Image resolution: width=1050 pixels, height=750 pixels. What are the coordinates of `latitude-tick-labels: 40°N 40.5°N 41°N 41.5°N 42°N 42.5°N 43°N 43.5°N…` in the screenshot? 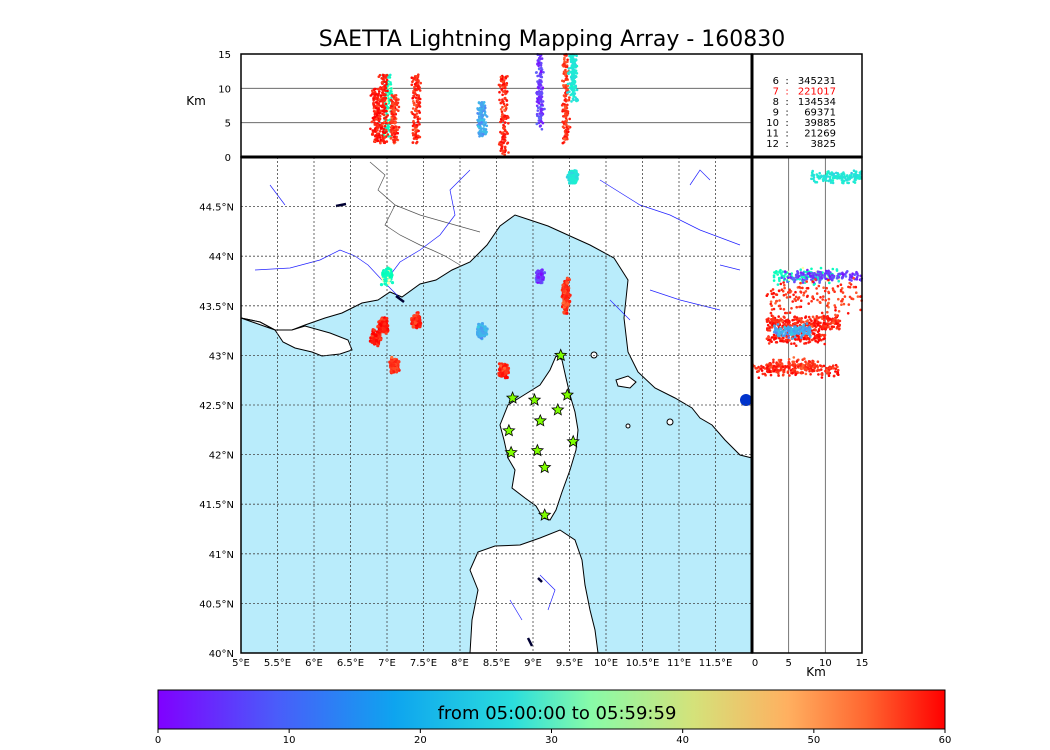 It's located at (216, 431).